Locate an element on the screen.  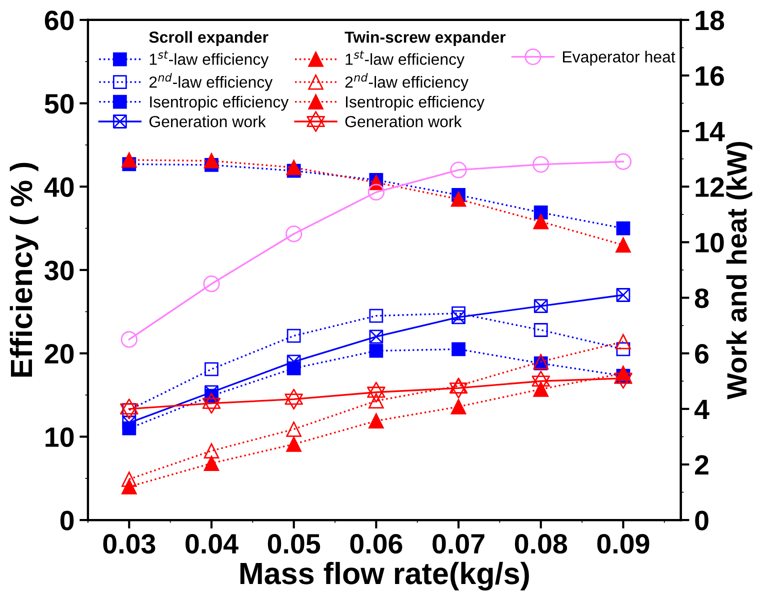
annotation: Twin-screw expander is located at coordinates (425, 38).